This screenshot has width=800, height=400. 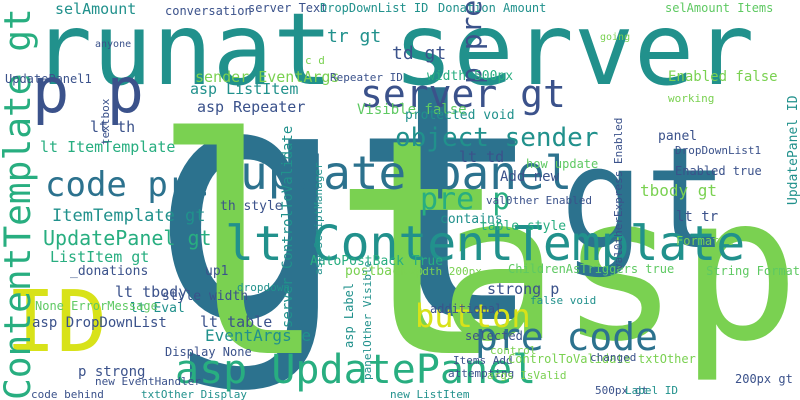 I want to click on word-panel: panel, so click(x=677, y=136).